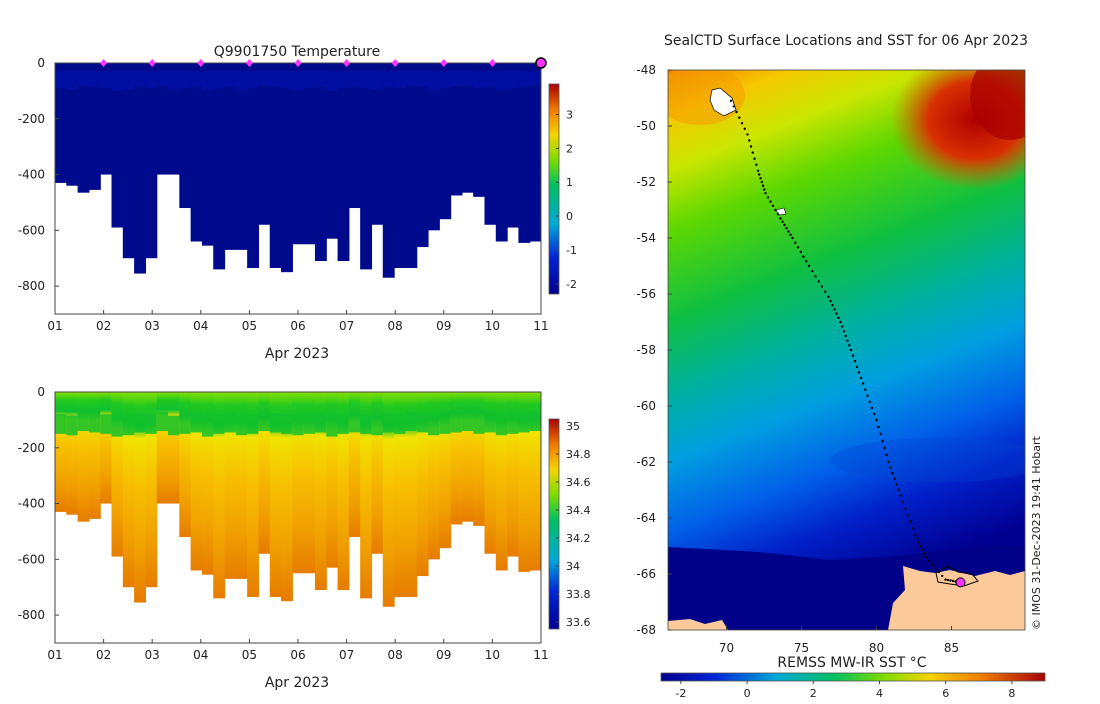 This screenshot has height=704, width=1100. What do you see at coordinates (297, 52) in the screenshot?
I see `temperature-title: Q9901750 Temperature` at bounding box center [297, 52].